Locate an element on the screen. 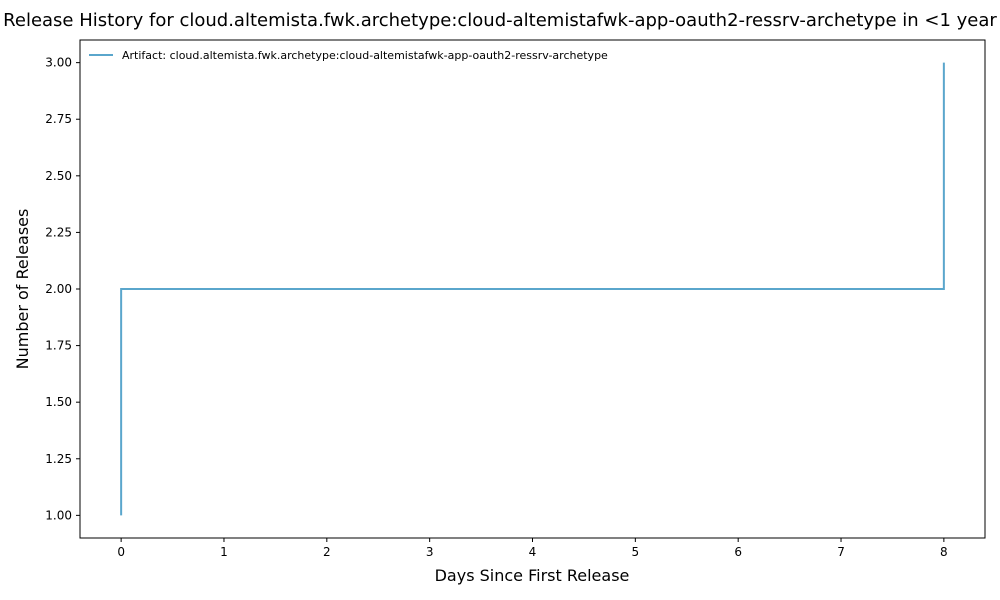 Image resolution: width=1000 pixels, height=600 pixels. y-tick-label: 1.75 is located at coordinates (58, 346).